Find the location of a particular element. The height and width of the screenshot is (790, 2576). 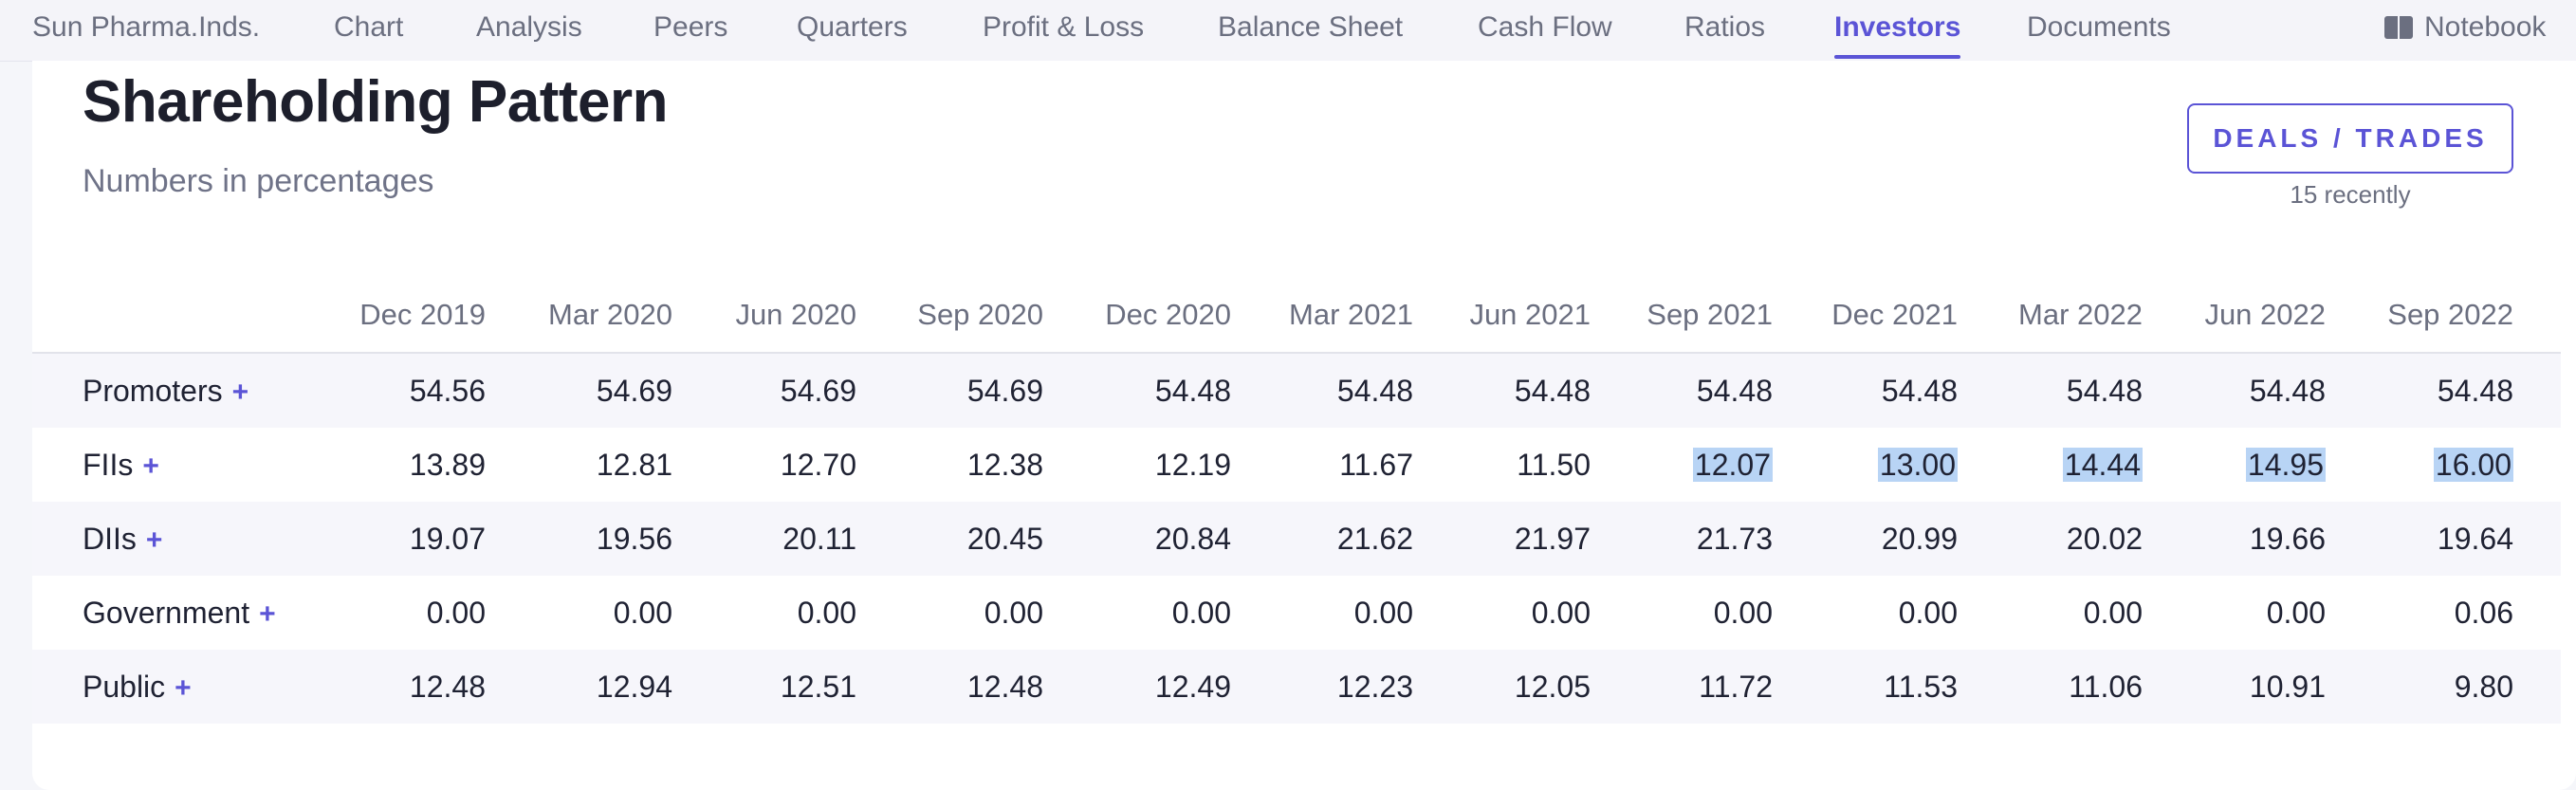

table-cell: 11.06 is located at coordinates (2106, 687).